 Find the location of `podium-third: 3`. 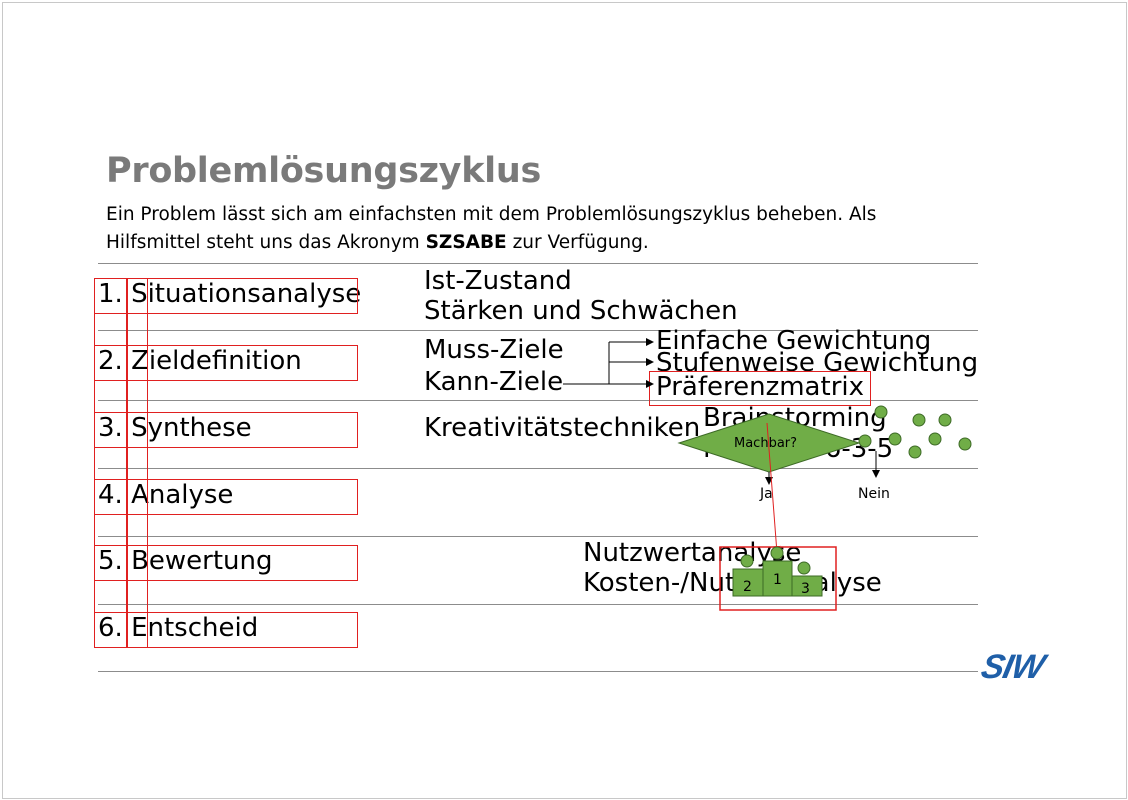

podium-third: 3 is located at coordinates (805, 589).